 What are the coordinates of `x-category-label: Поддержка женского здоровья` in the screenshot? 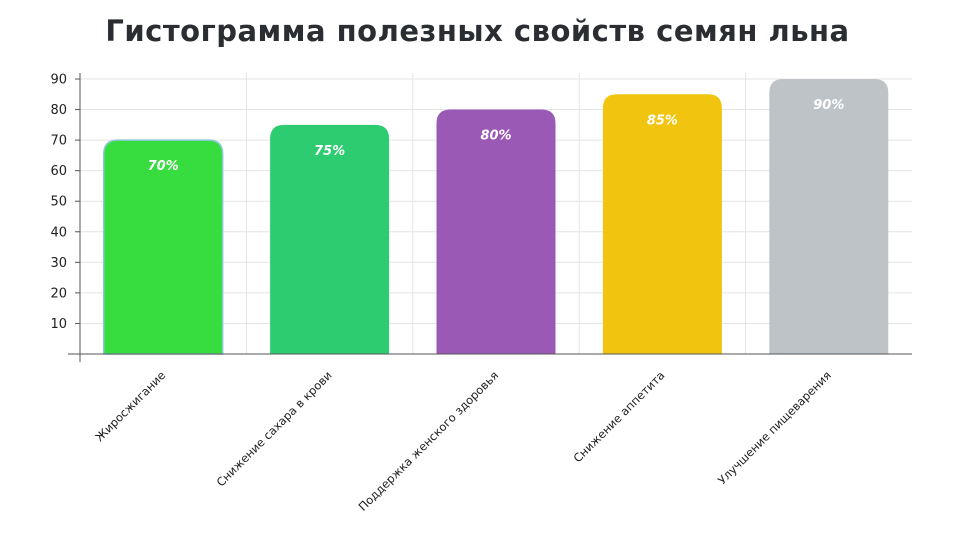 It's located at (429, 441).